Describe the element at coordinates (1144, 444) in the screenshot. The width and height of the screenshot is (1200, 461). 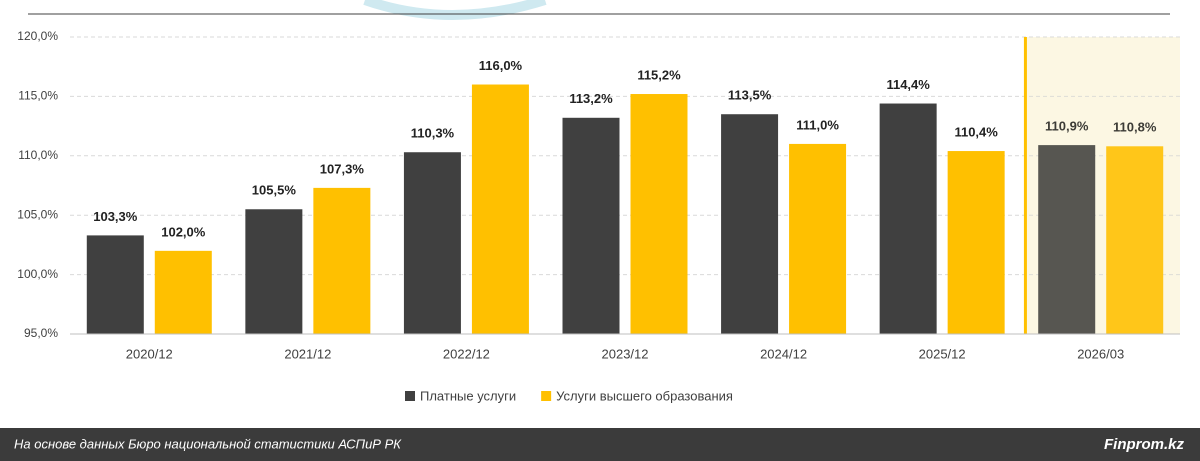
I see `brand: Finprom.kz` at that location.